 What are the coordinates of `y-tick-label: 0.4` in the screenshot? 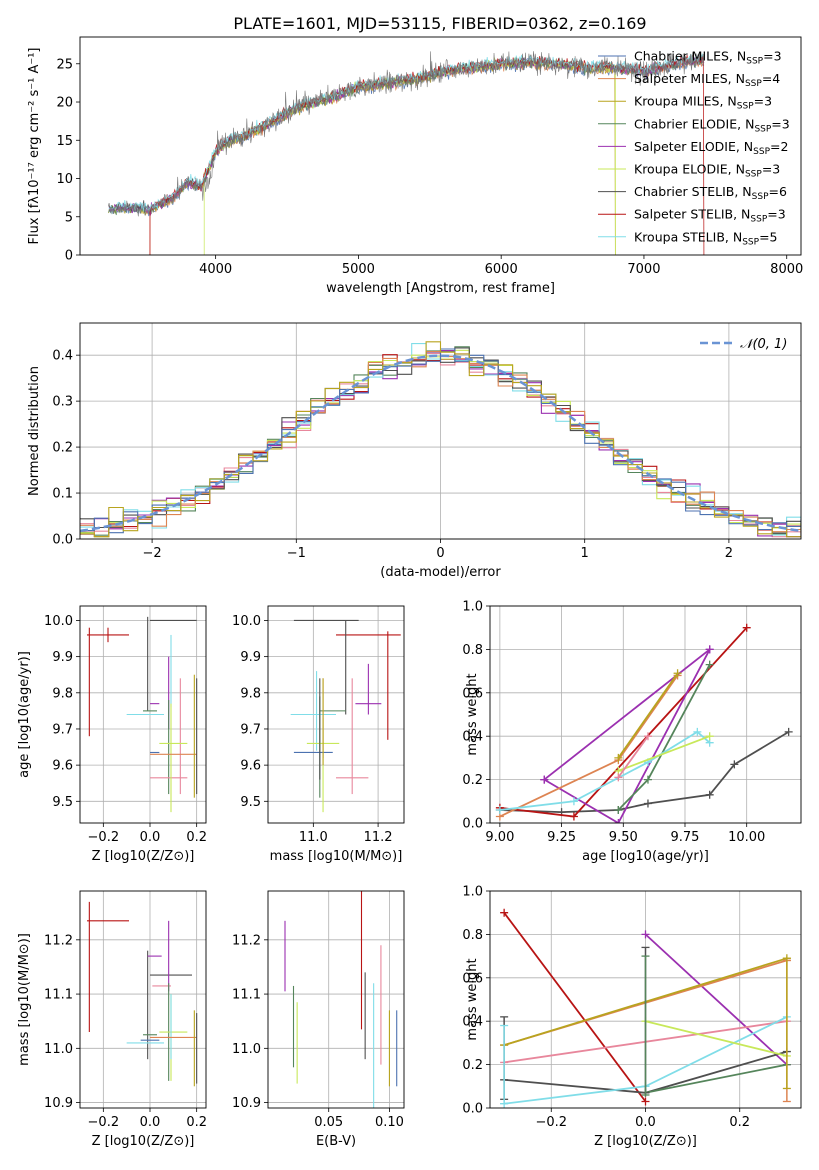 It's located at (472, 1022).